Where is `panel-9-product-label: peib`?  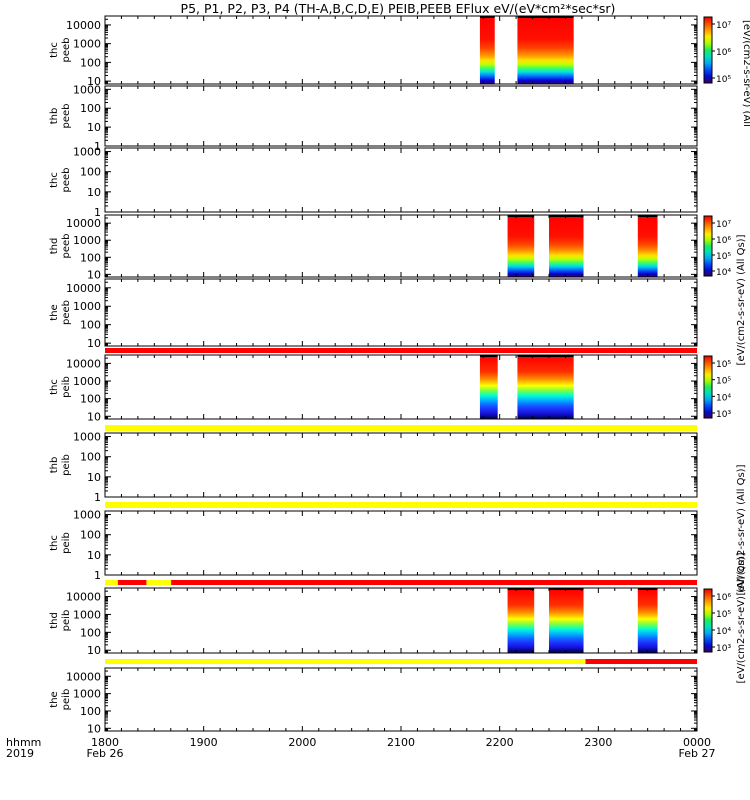 panel-9-product-label: peib is located at coordinates (66, 621).